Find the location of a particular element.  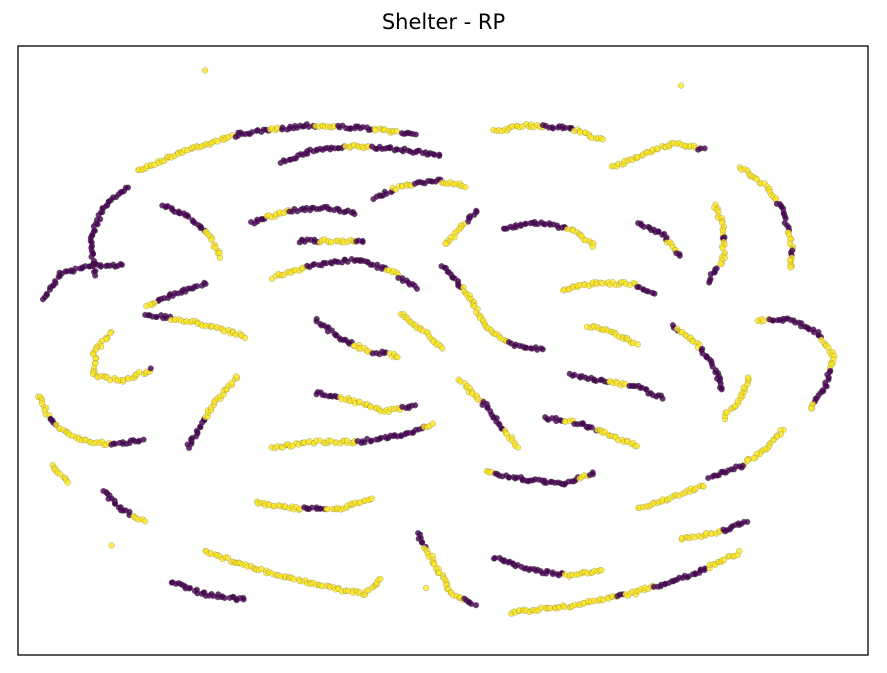

scatter-point-1925 is located at coordinates (637, 344).